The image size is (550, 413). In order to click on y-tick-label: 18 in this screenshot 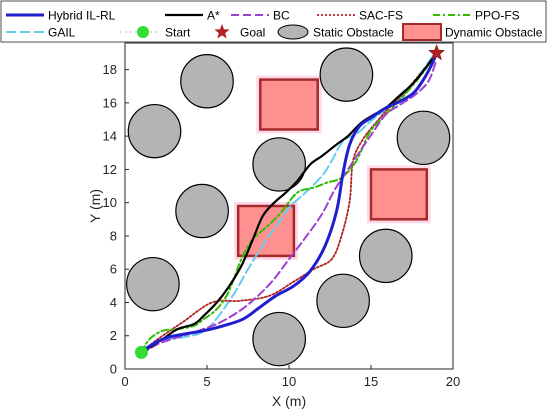, I will do `click(110, 69)`.